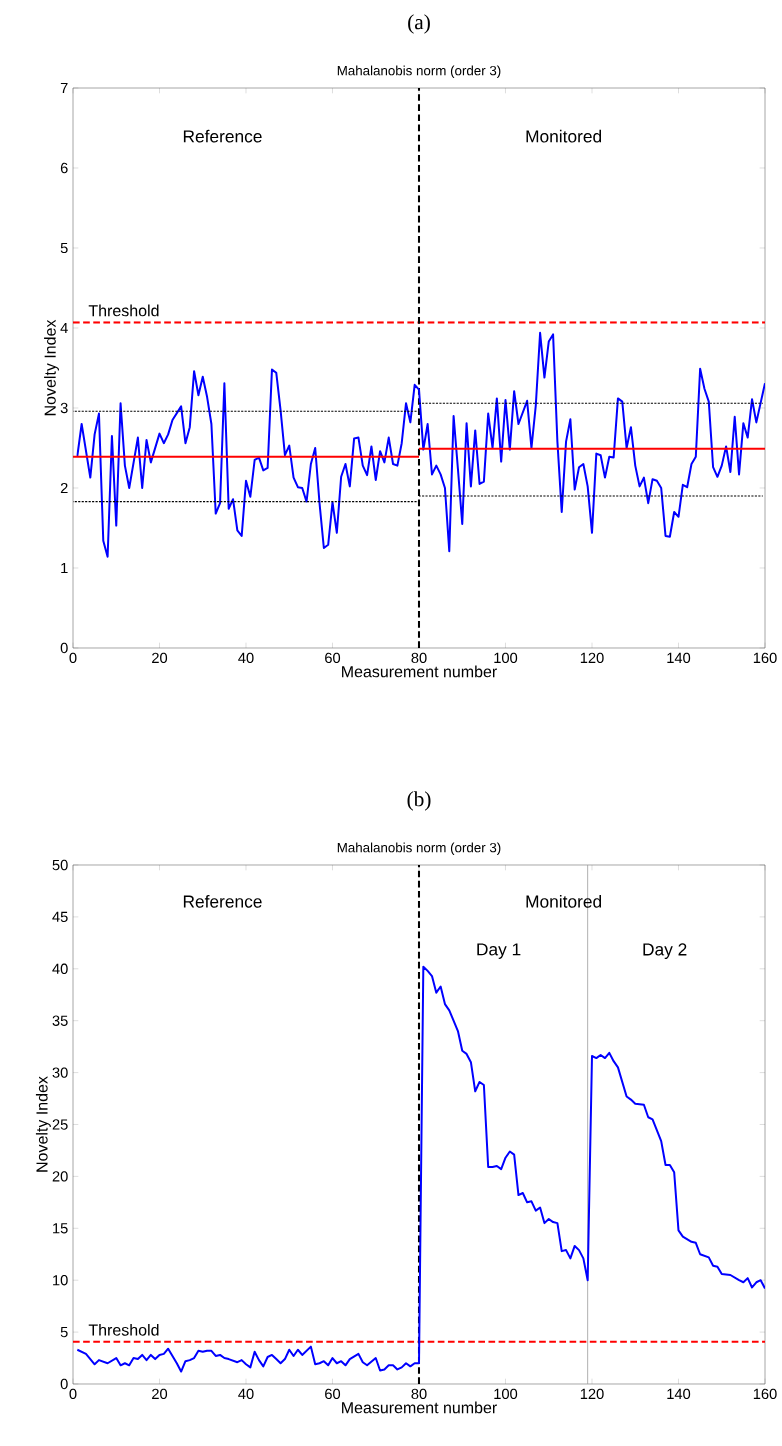  What do you see at coordinates (60, 1280) in the screenshot?
I see `y-tick-label: 10` at bounding box center [60, 1280].